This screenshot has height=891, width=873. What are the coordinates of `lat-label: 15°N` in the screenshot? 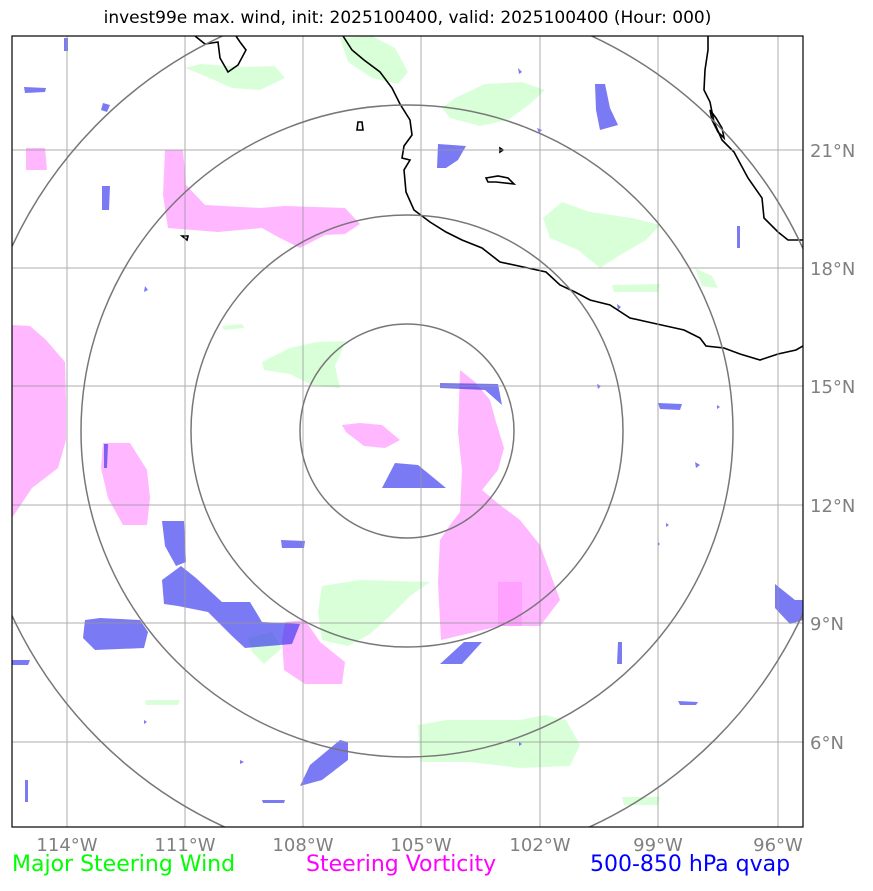 It's located at (832, 387).